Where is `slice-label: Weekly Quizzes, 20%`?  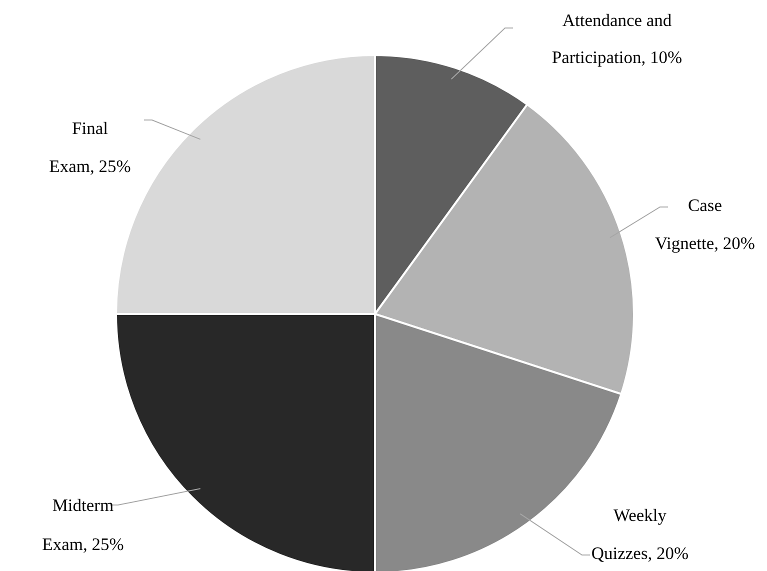
slice-label: Weekly Quizzes, 20% is located at coordinates (640, 534).